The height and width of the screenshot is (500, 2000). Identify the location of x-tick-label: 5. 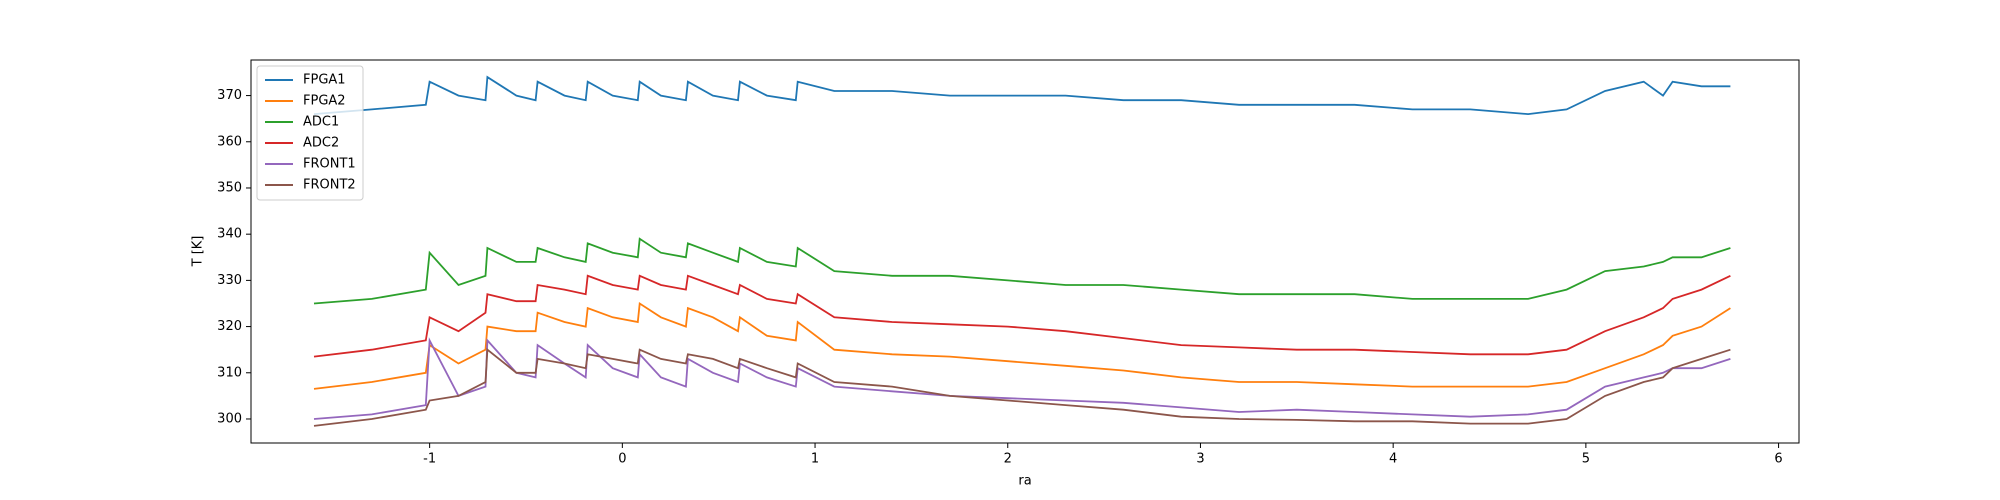
(1586, 459).